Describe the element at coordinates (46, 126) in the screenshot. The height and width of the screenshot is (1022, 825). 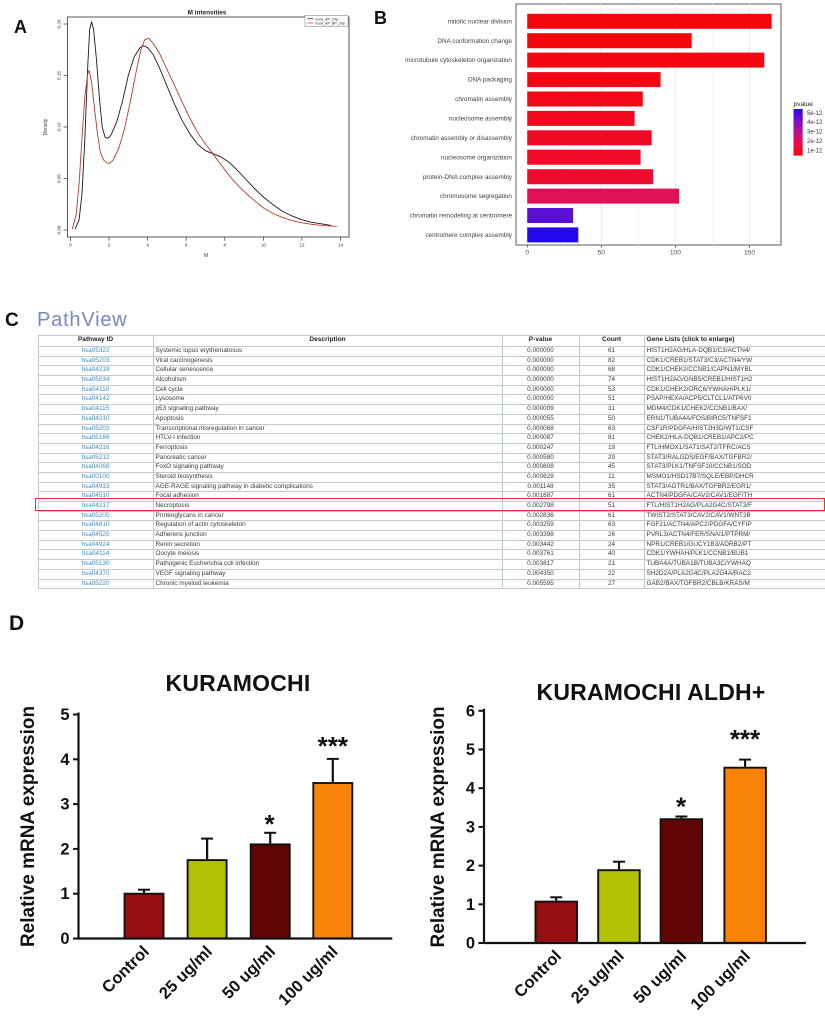
I see `svg-text: Density` at that location.